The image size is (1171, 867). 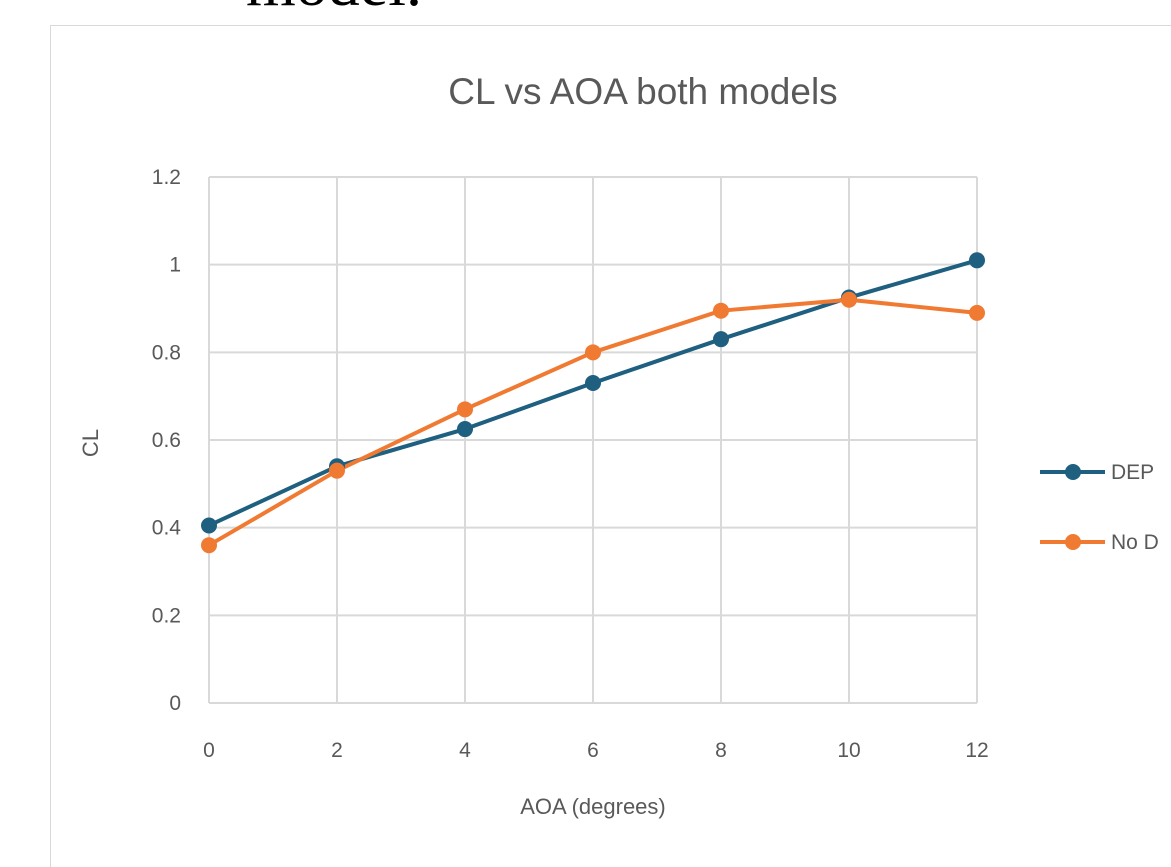 What do you see at coordinates (1132, 472) in the screenshot?
I see `legend-label-dep: DEP` at bounding box center [1132, 472].